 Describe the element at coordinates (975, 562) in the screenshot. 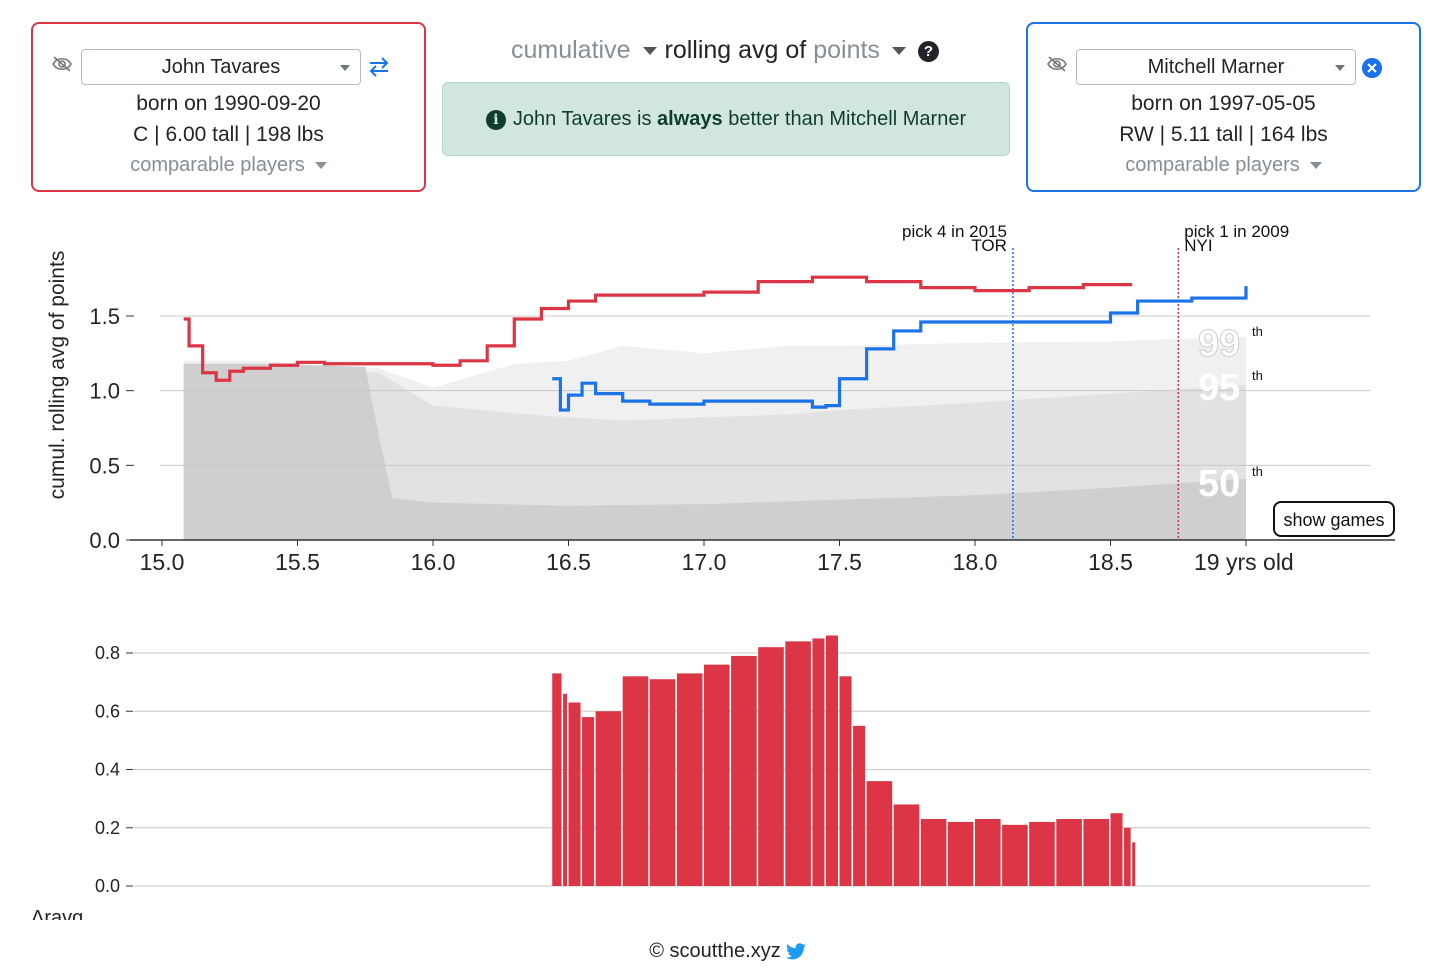

I see `x-tick-label: 18.0` at that location.